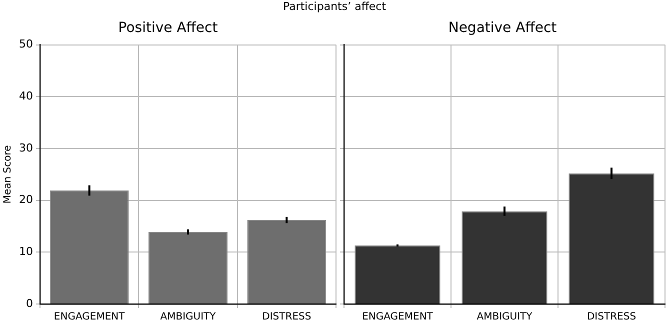  I want to click on y-tick-label: 20, so click(25, 199).